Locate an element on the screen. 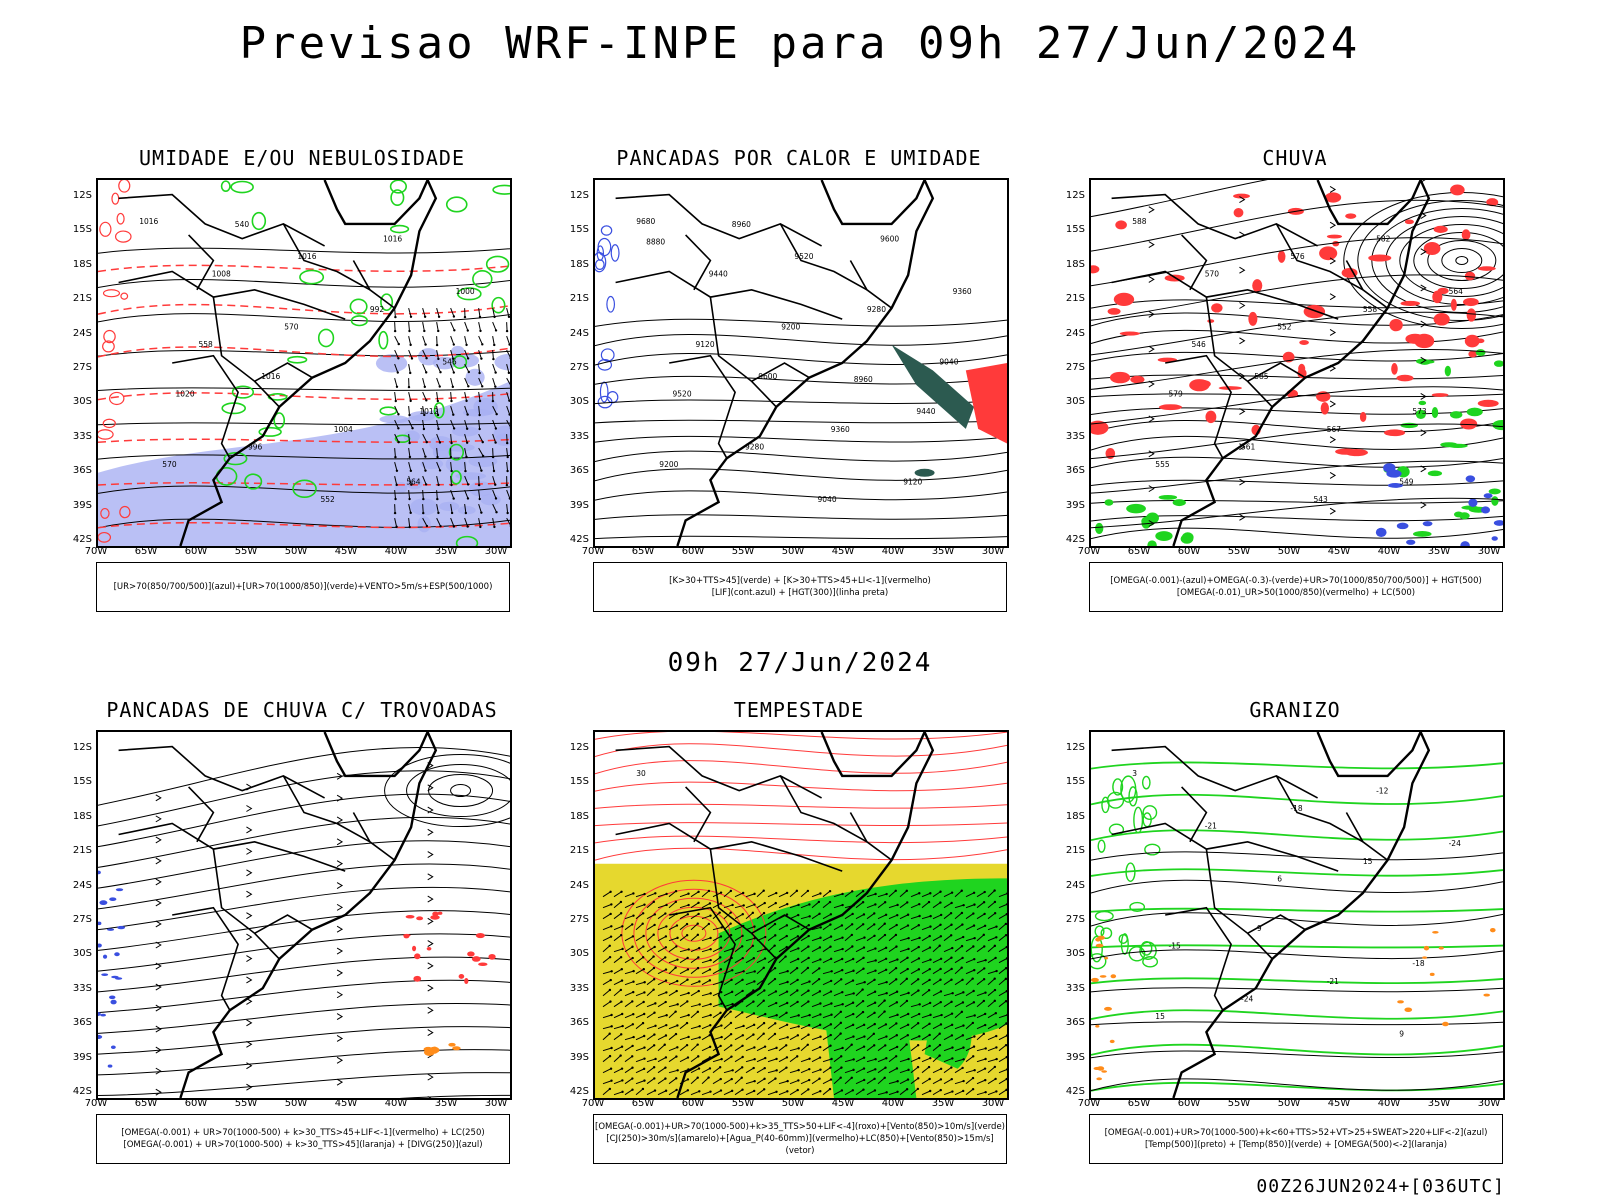 The height and width of the screenshot is (1200, 1600). contour-label: 1016 is located at coordinates (392, 239).